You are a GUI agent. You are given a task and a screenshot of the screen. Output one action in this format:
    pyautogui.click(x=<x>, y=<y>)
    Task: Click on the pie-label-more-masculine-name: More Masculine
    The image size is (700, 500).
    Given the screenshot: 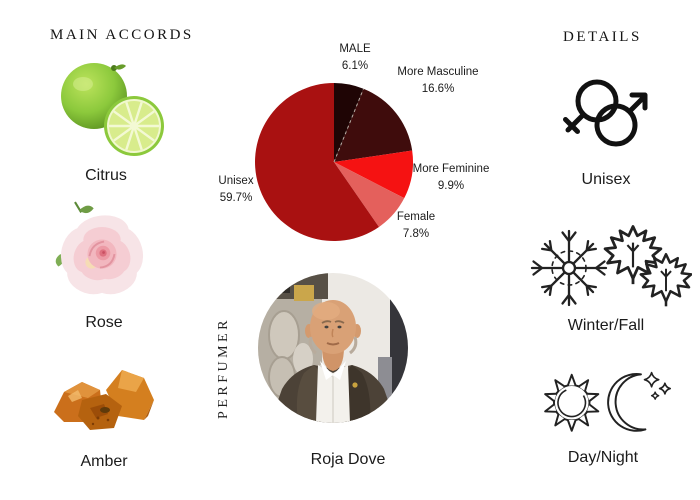 What is the action you would take?
    pyautogui.click(x=438, y=72)
    